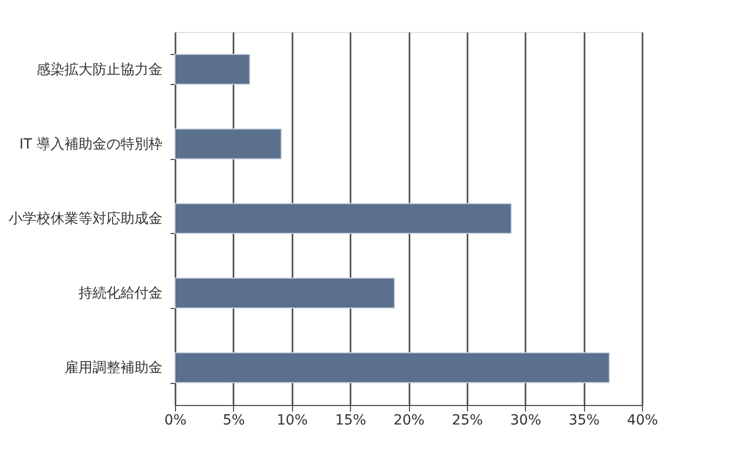  I want to click on y-tick-label: 感染拡大防止協力金, so click(99, 70).